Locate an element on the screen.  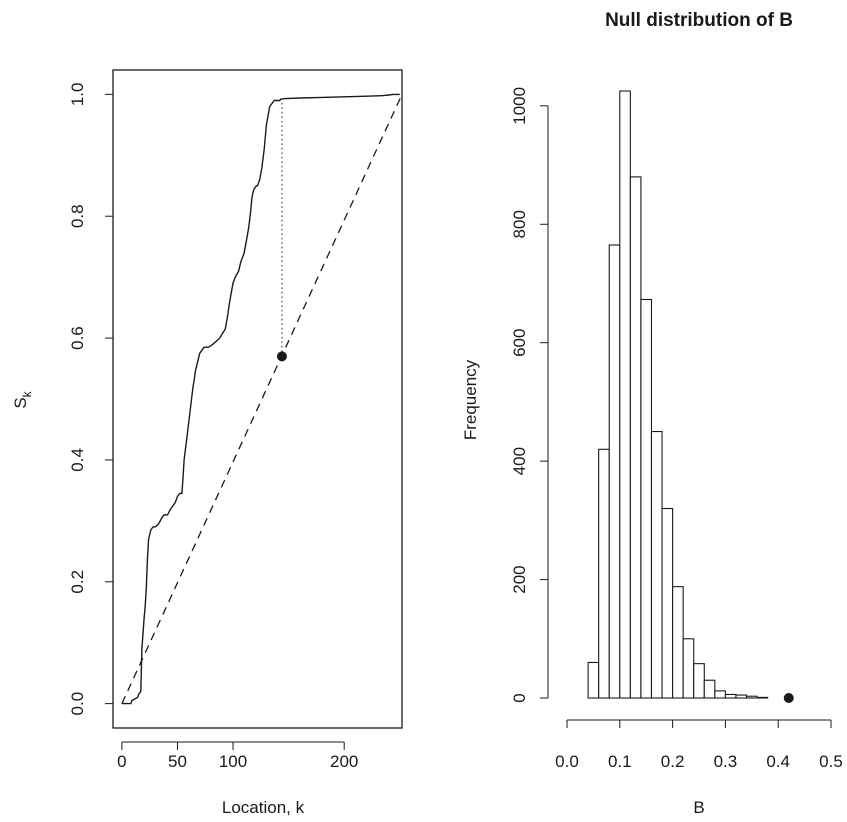
observed-b-point is located at coordinates (788, 698).